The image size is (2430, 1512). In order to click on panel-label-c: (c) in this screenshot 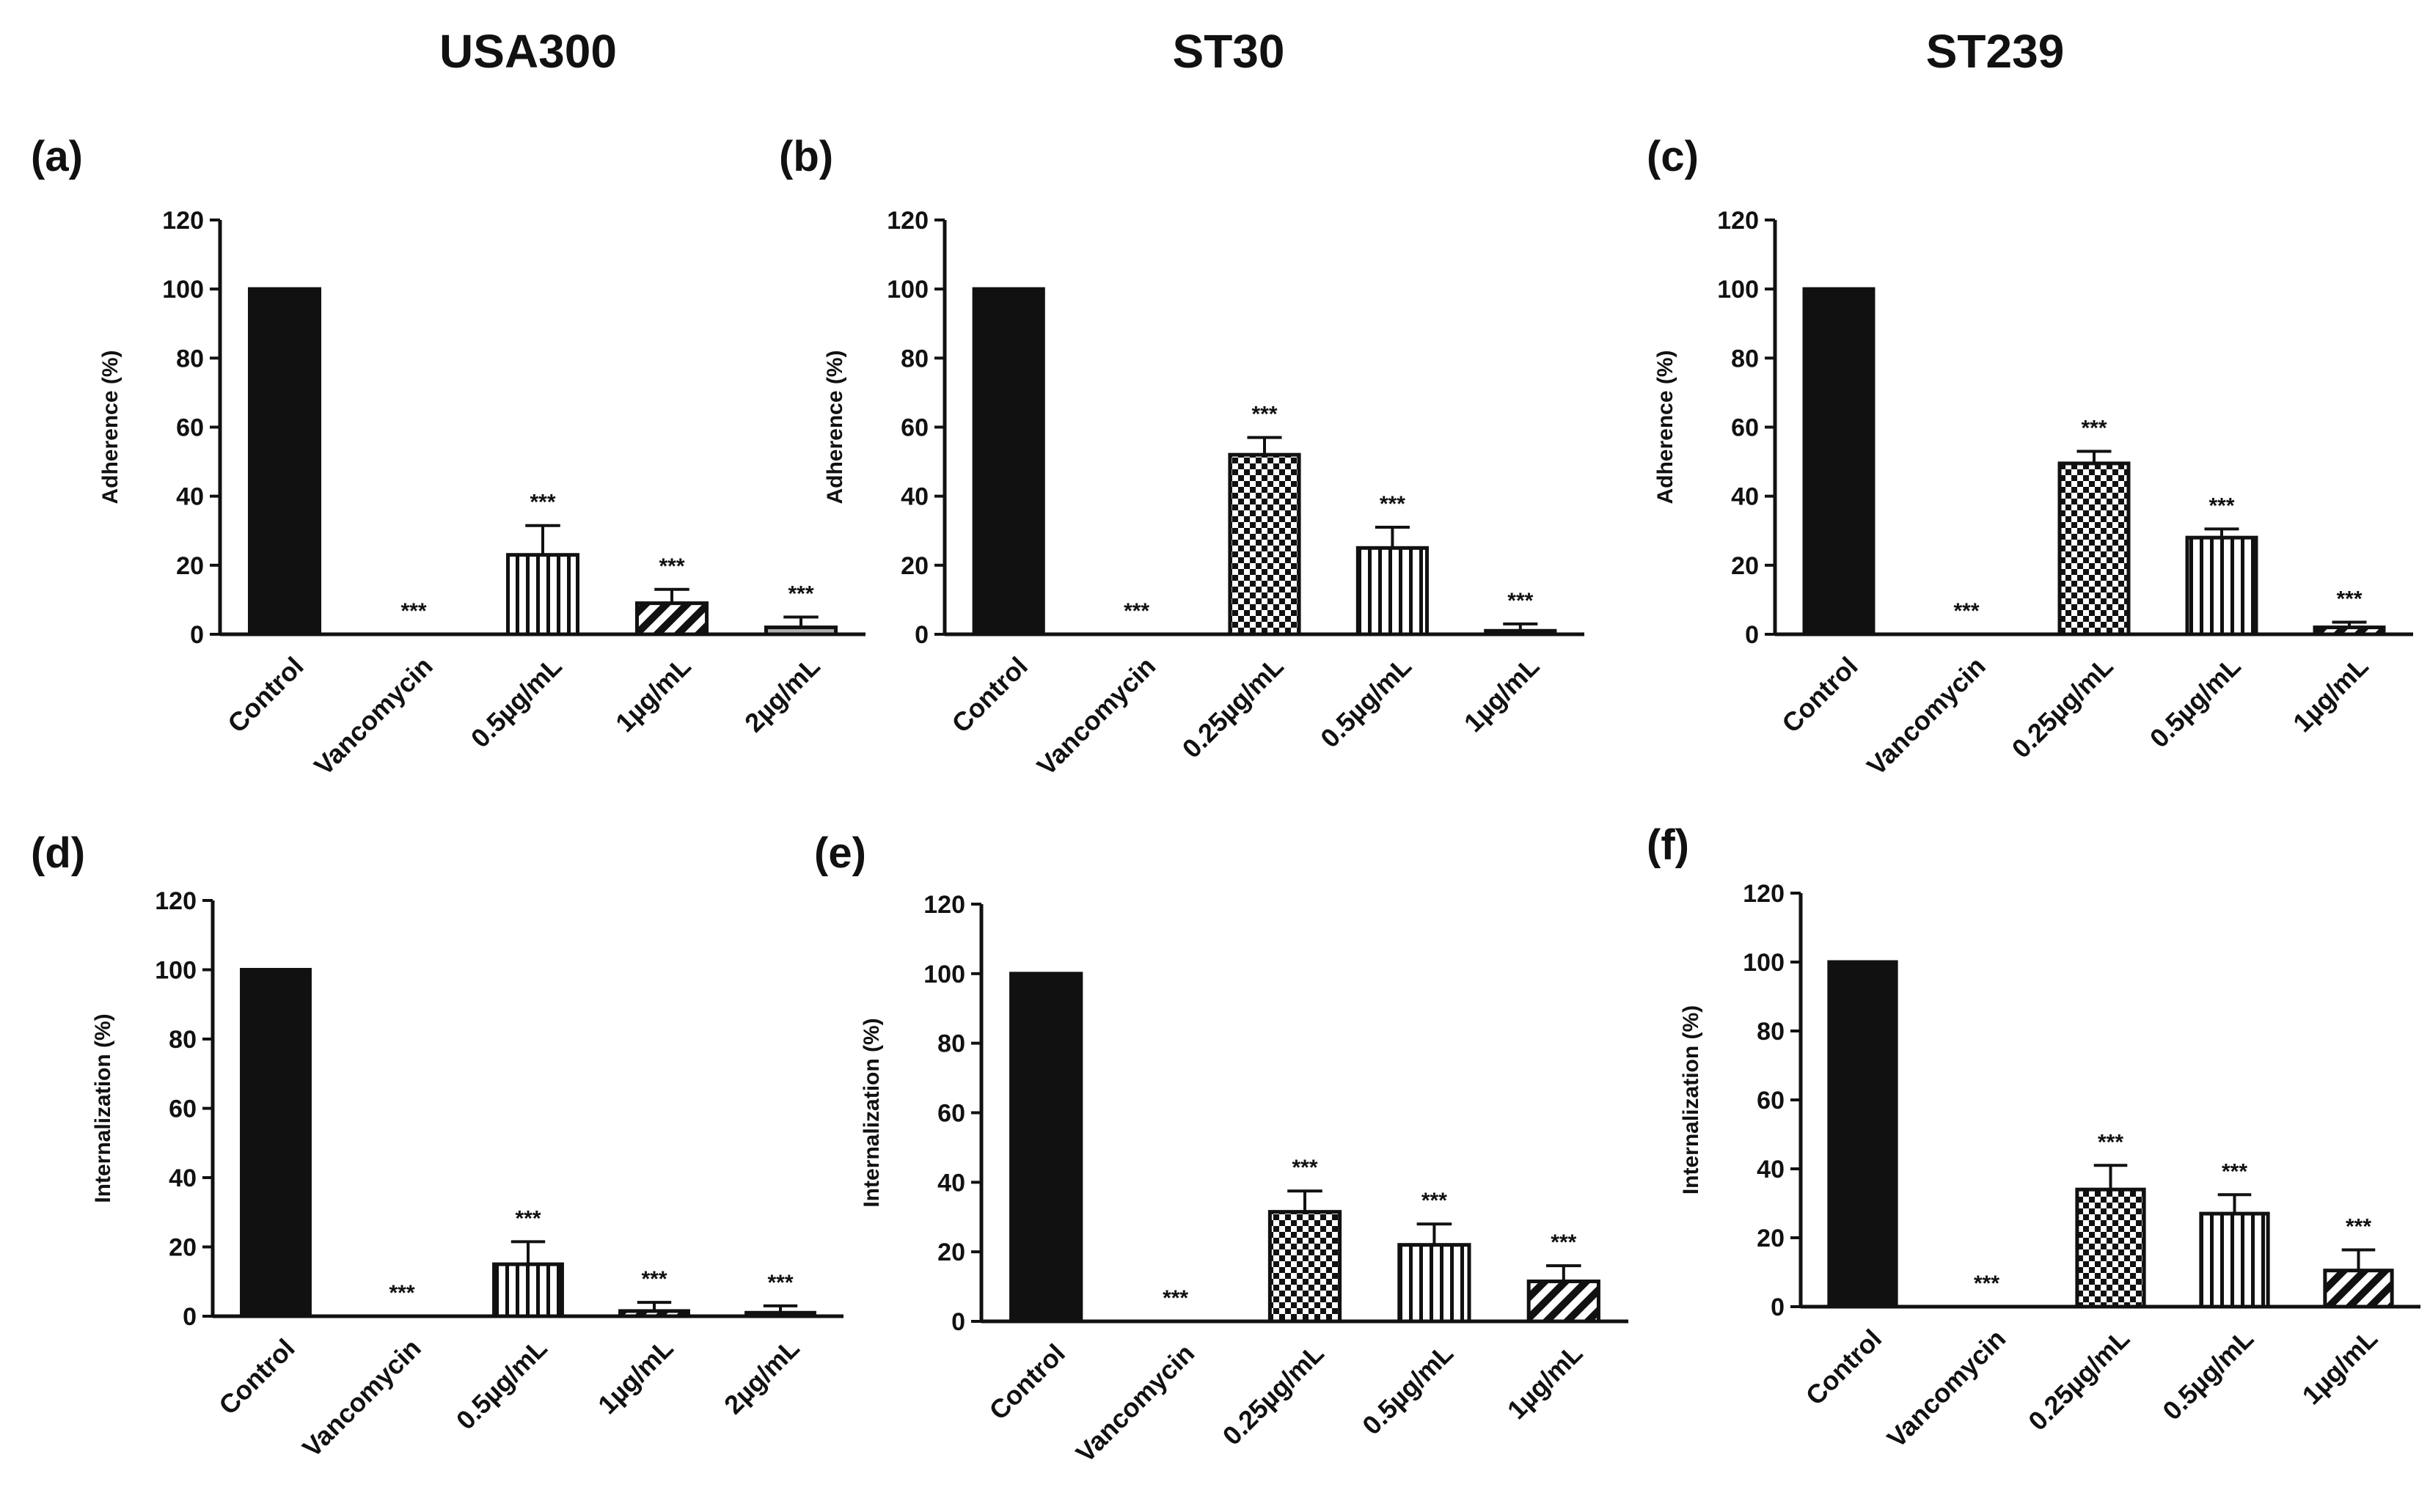, I will do `click(1673, 156)`.